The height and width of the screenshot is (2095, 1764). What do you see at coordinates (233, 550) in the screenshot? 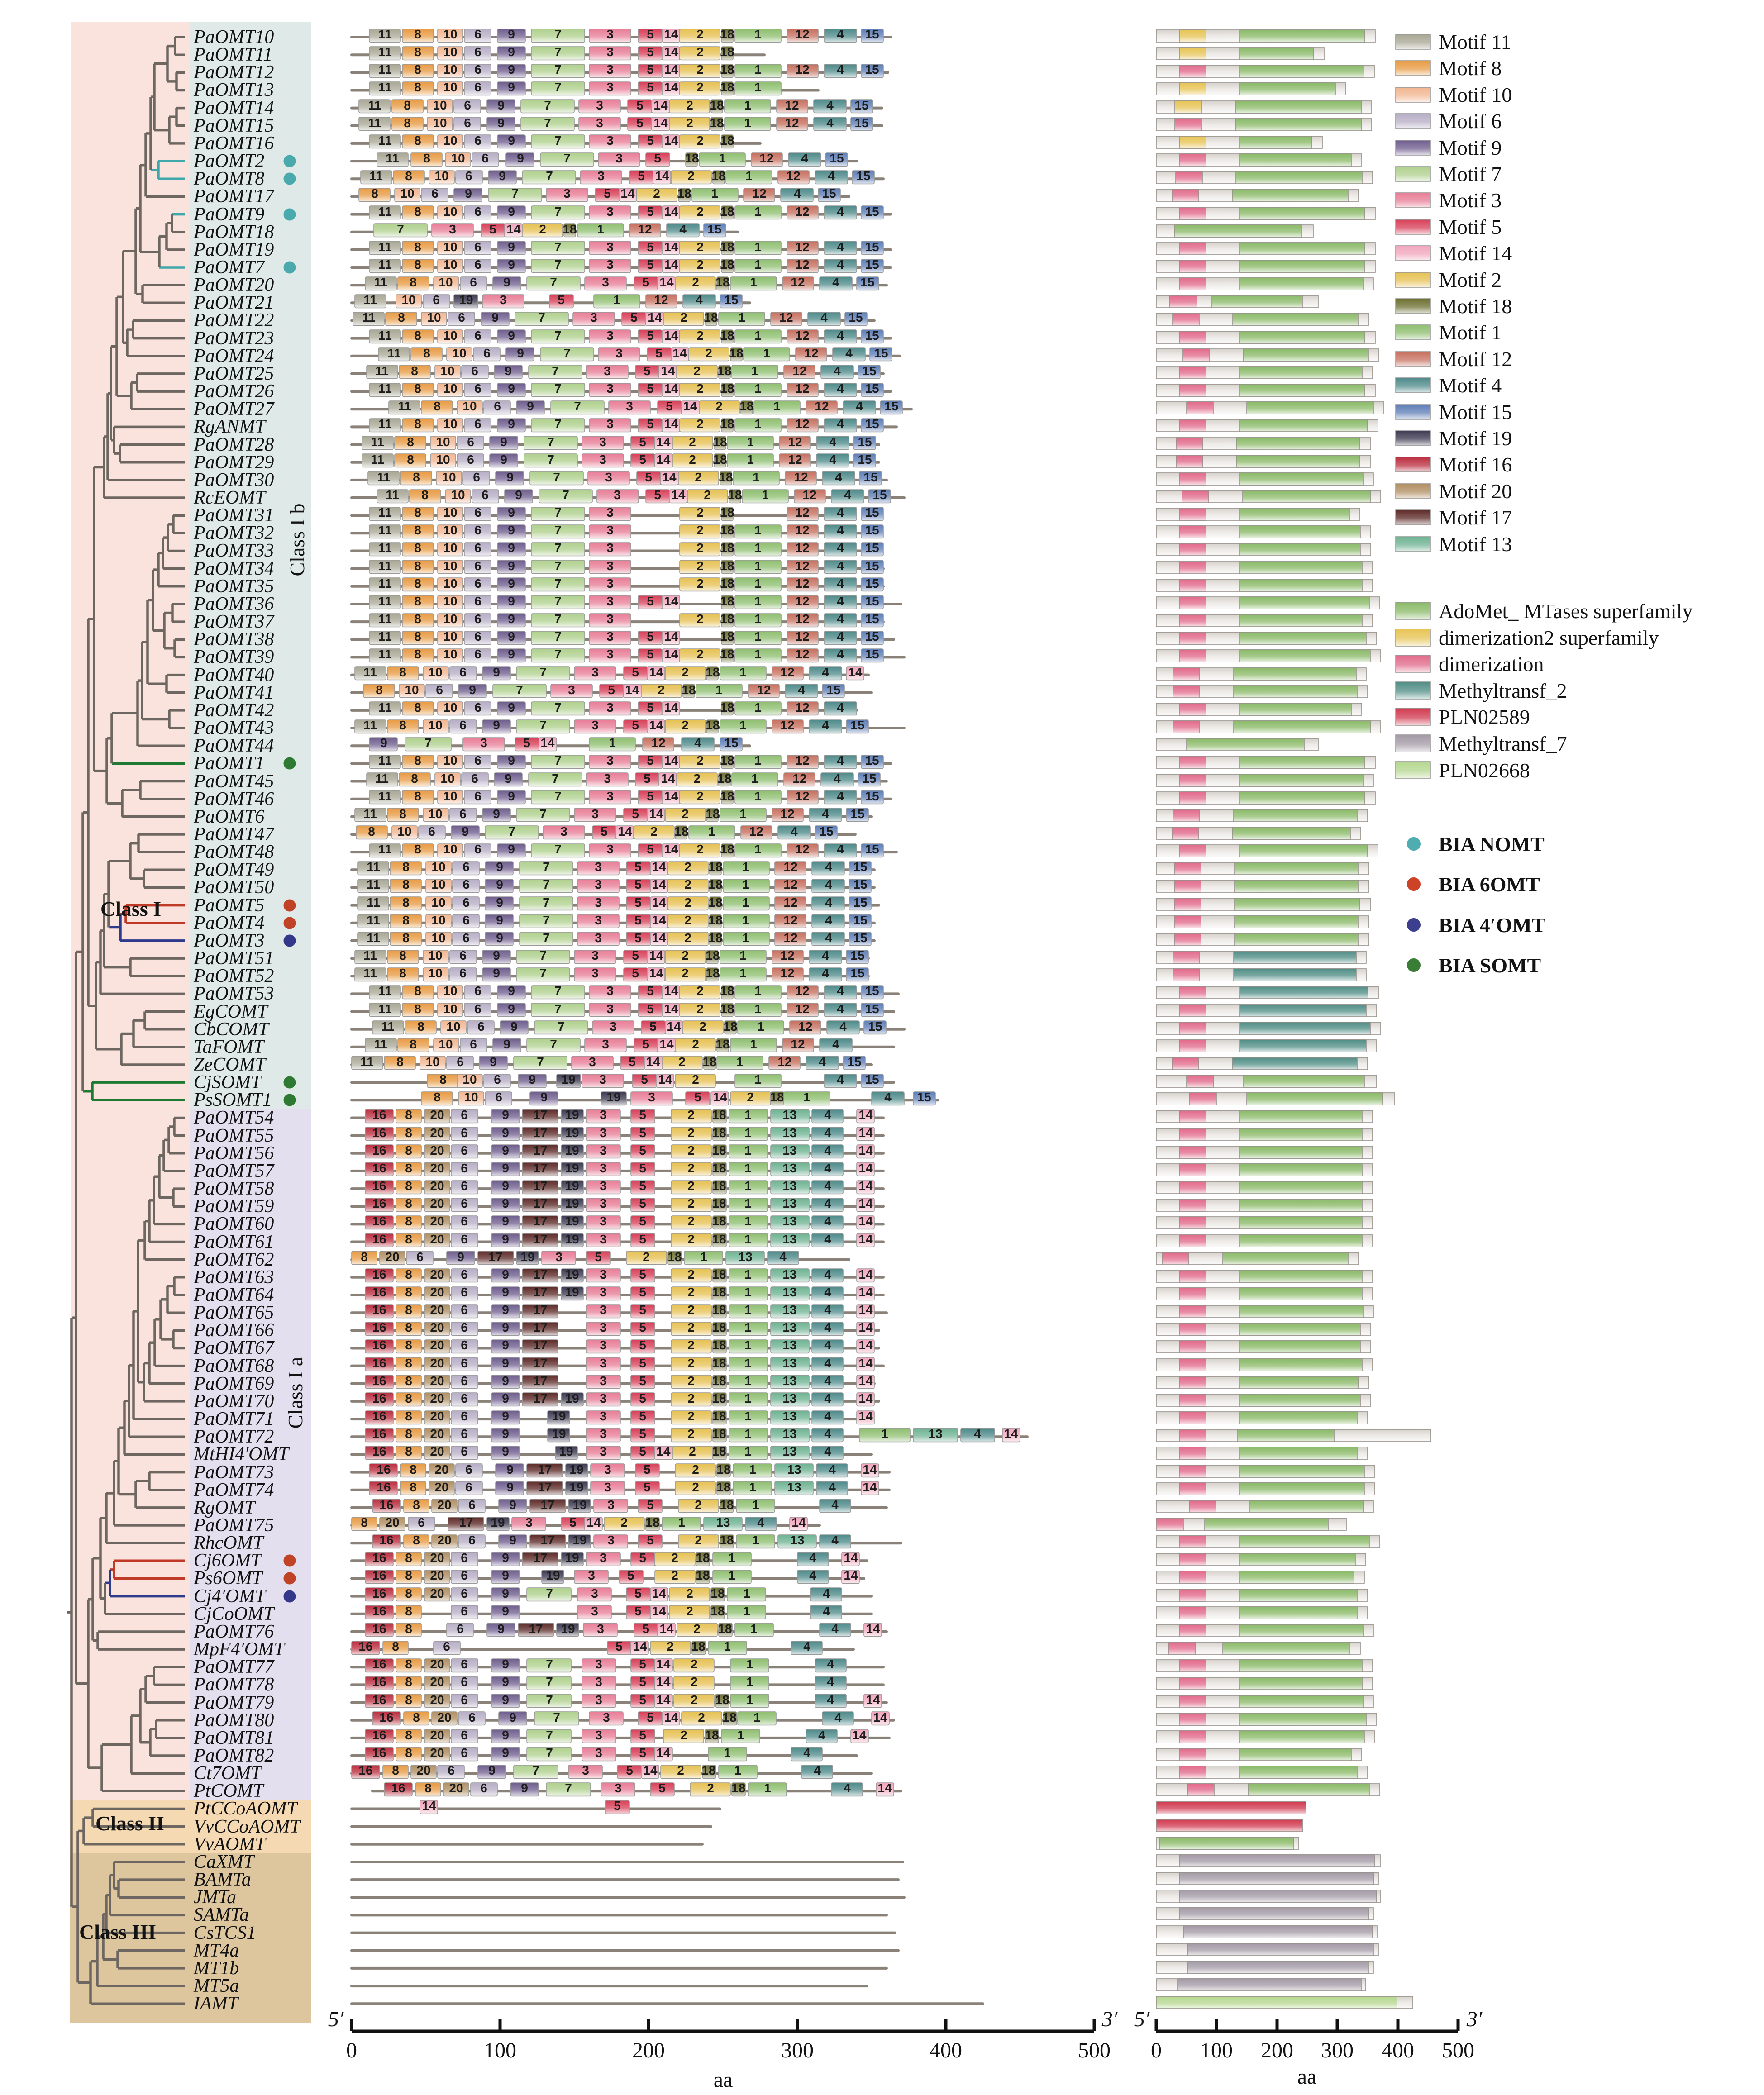
I see `svg-text: PaOMT33` at bounding box center [233, 550].